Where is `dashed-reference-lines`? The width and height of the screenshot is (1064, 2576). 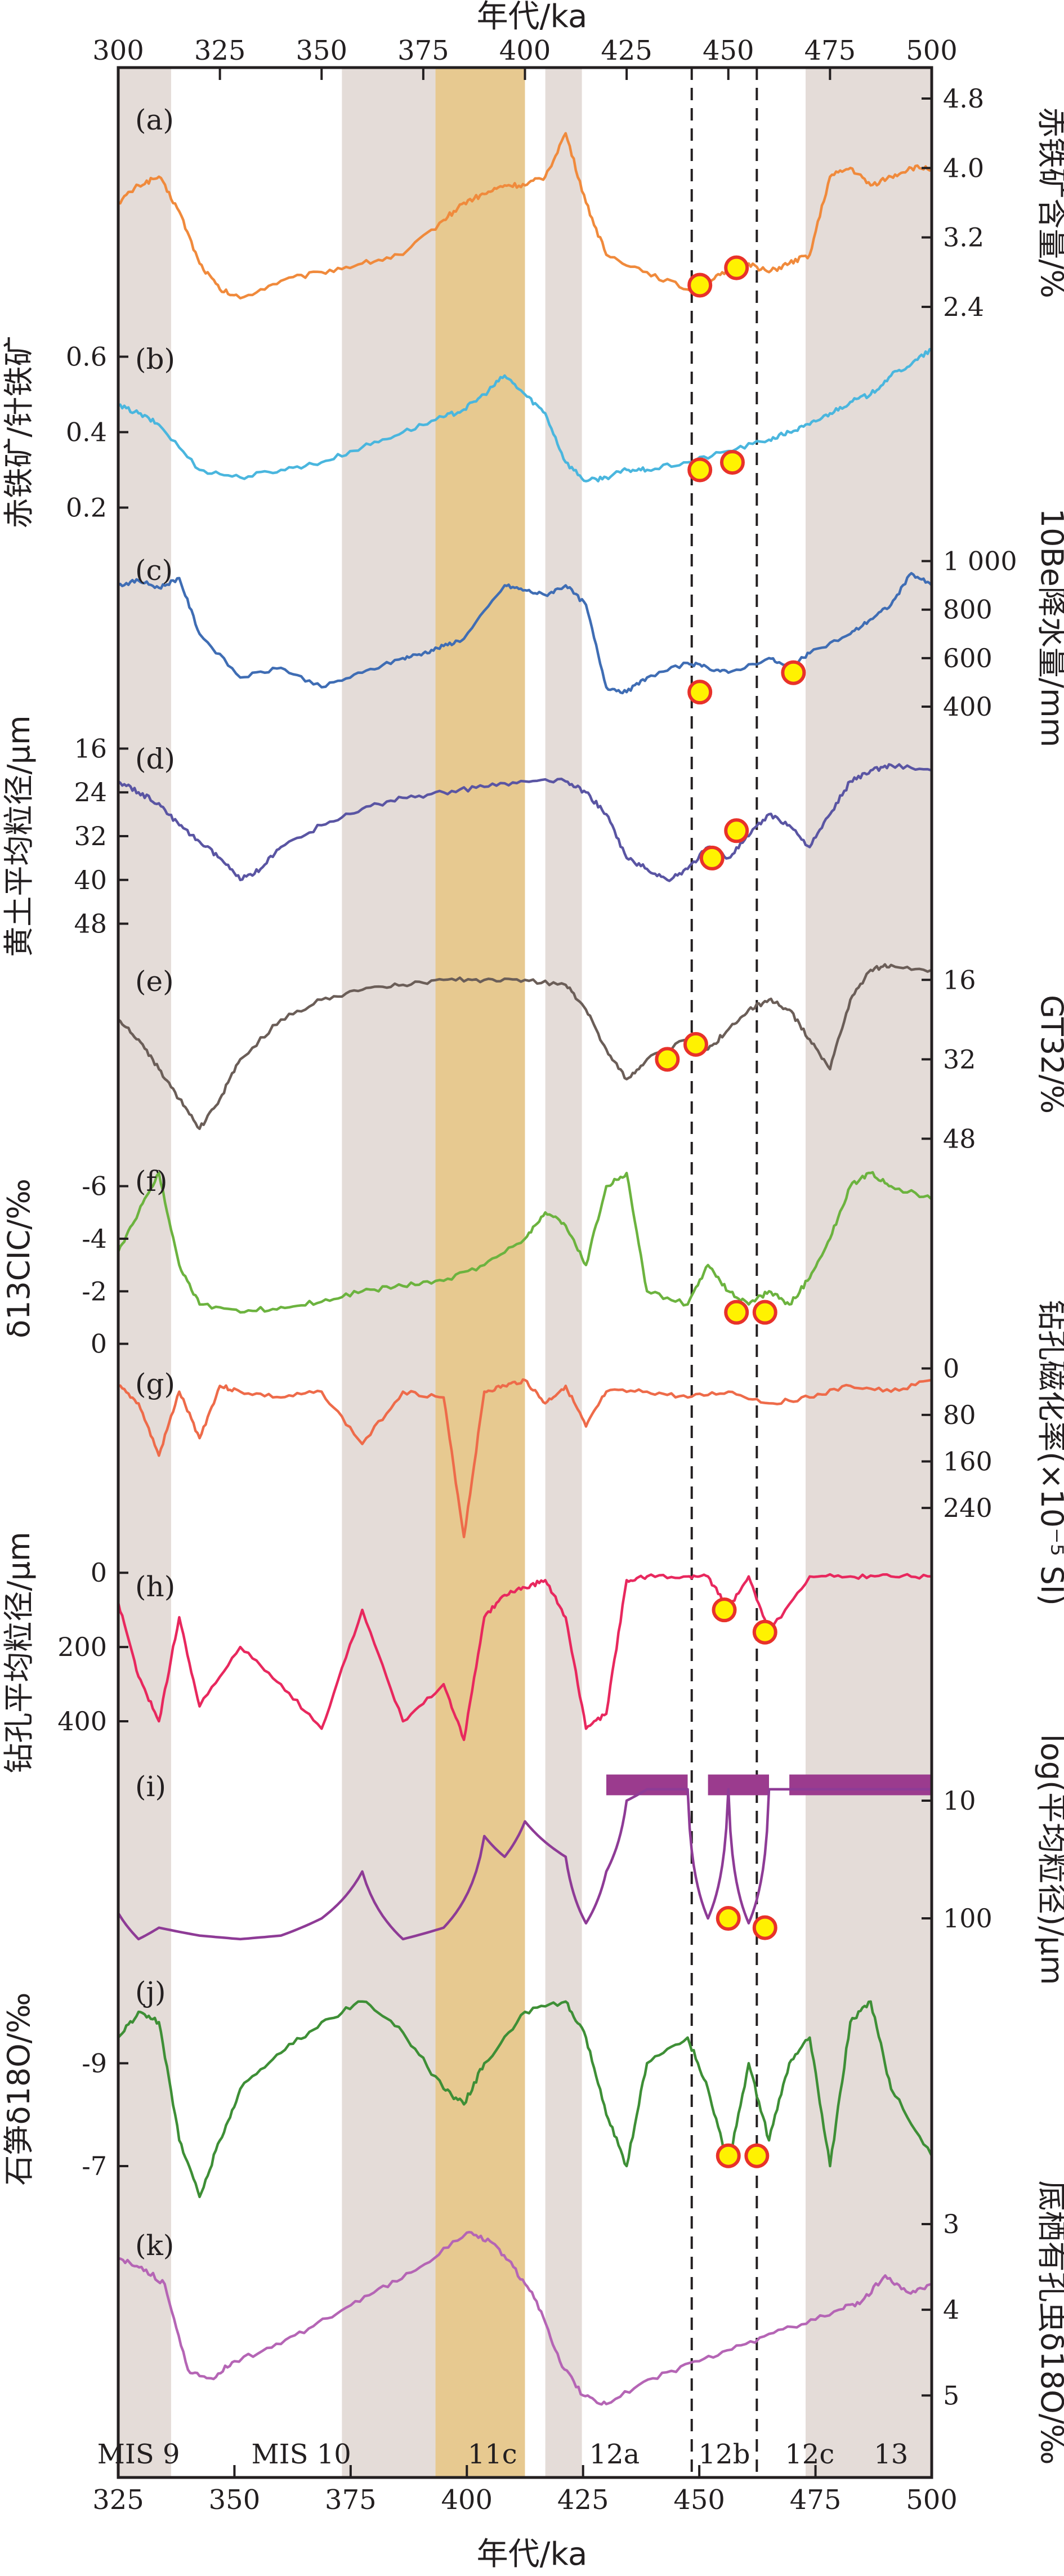 dashed-reference-lines is located at coordinates (724, 1272).